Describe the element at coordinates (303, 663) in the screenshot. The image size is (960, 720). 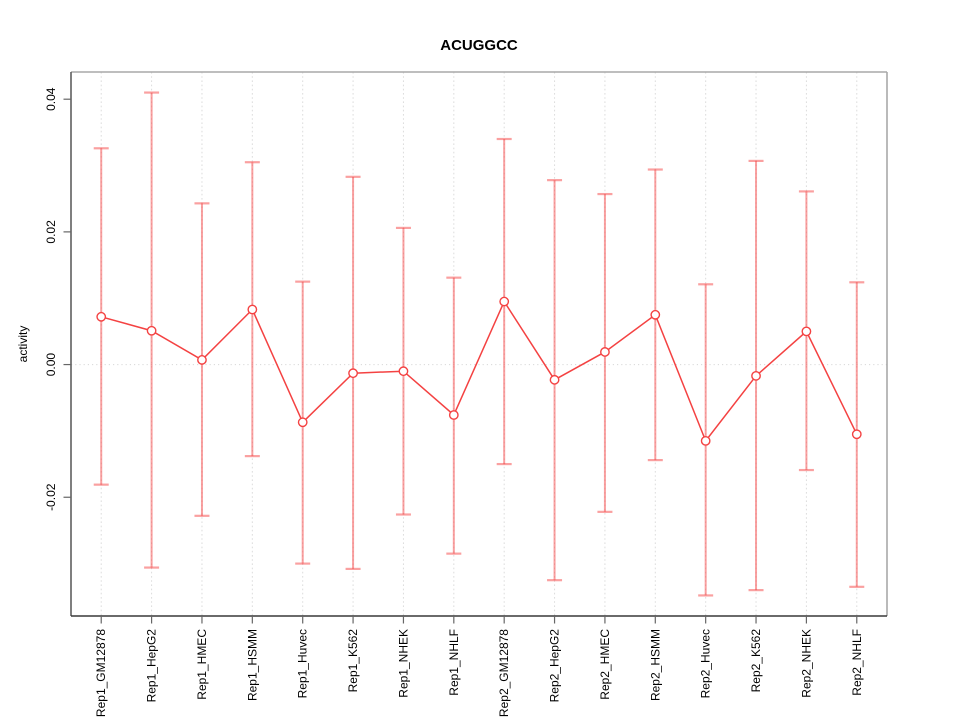
I see `x-tick-label: Rep1_Huvec` at that location.